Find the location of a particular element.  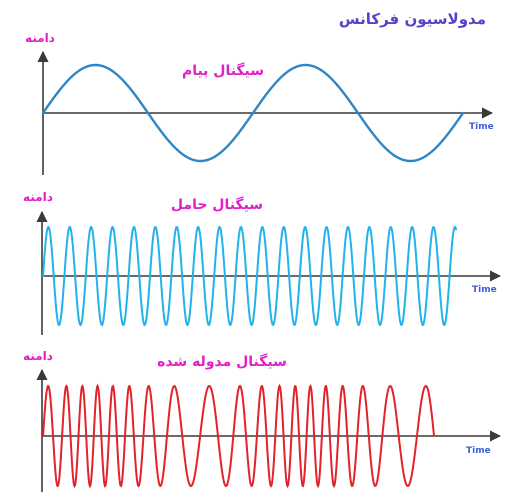

message-signal-label: سیگنال پیام is located at coordinates (223, 70).